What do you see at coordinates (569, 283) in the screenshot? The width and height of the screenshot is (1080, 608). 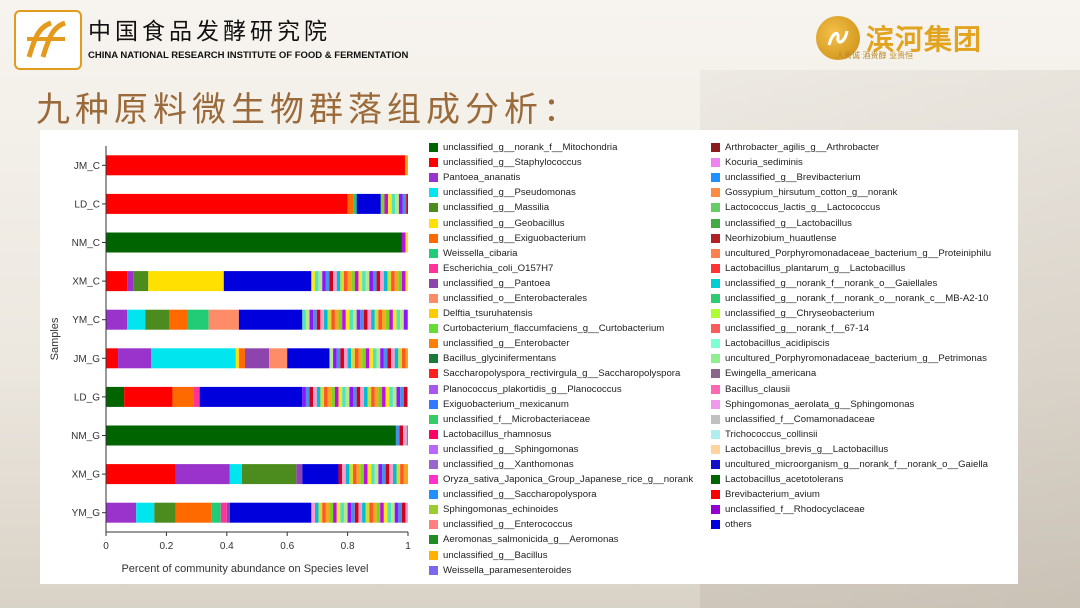 I see `legend-item: unclassified_g__Pantoea` at bounding box center [569, 283].